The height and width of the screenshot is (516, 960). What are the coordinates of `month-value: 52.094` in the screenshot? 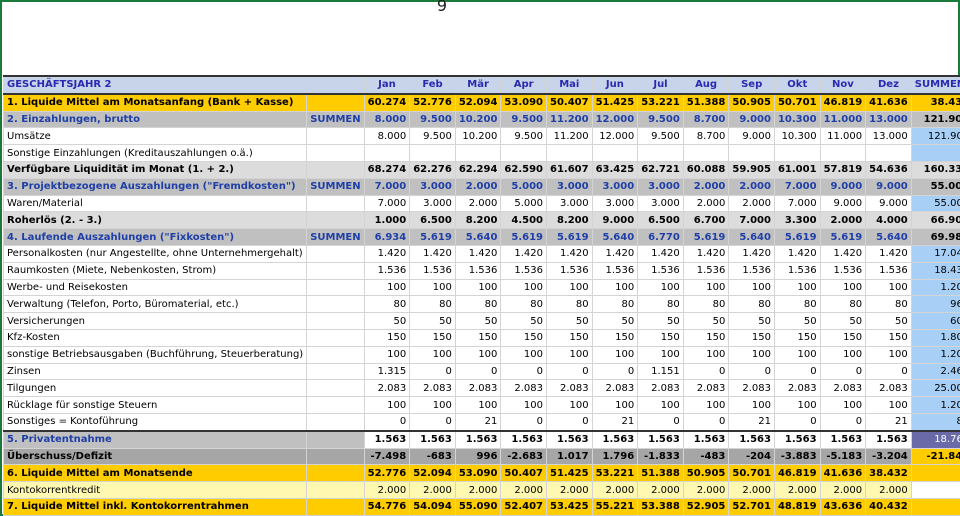 It's located at (432, 473).